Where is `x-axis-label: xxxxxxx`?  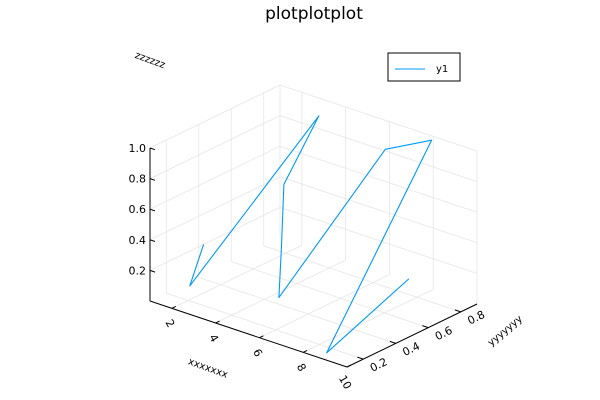
x-axis-label: xxxxxxx is located at coordinates (208, 368).